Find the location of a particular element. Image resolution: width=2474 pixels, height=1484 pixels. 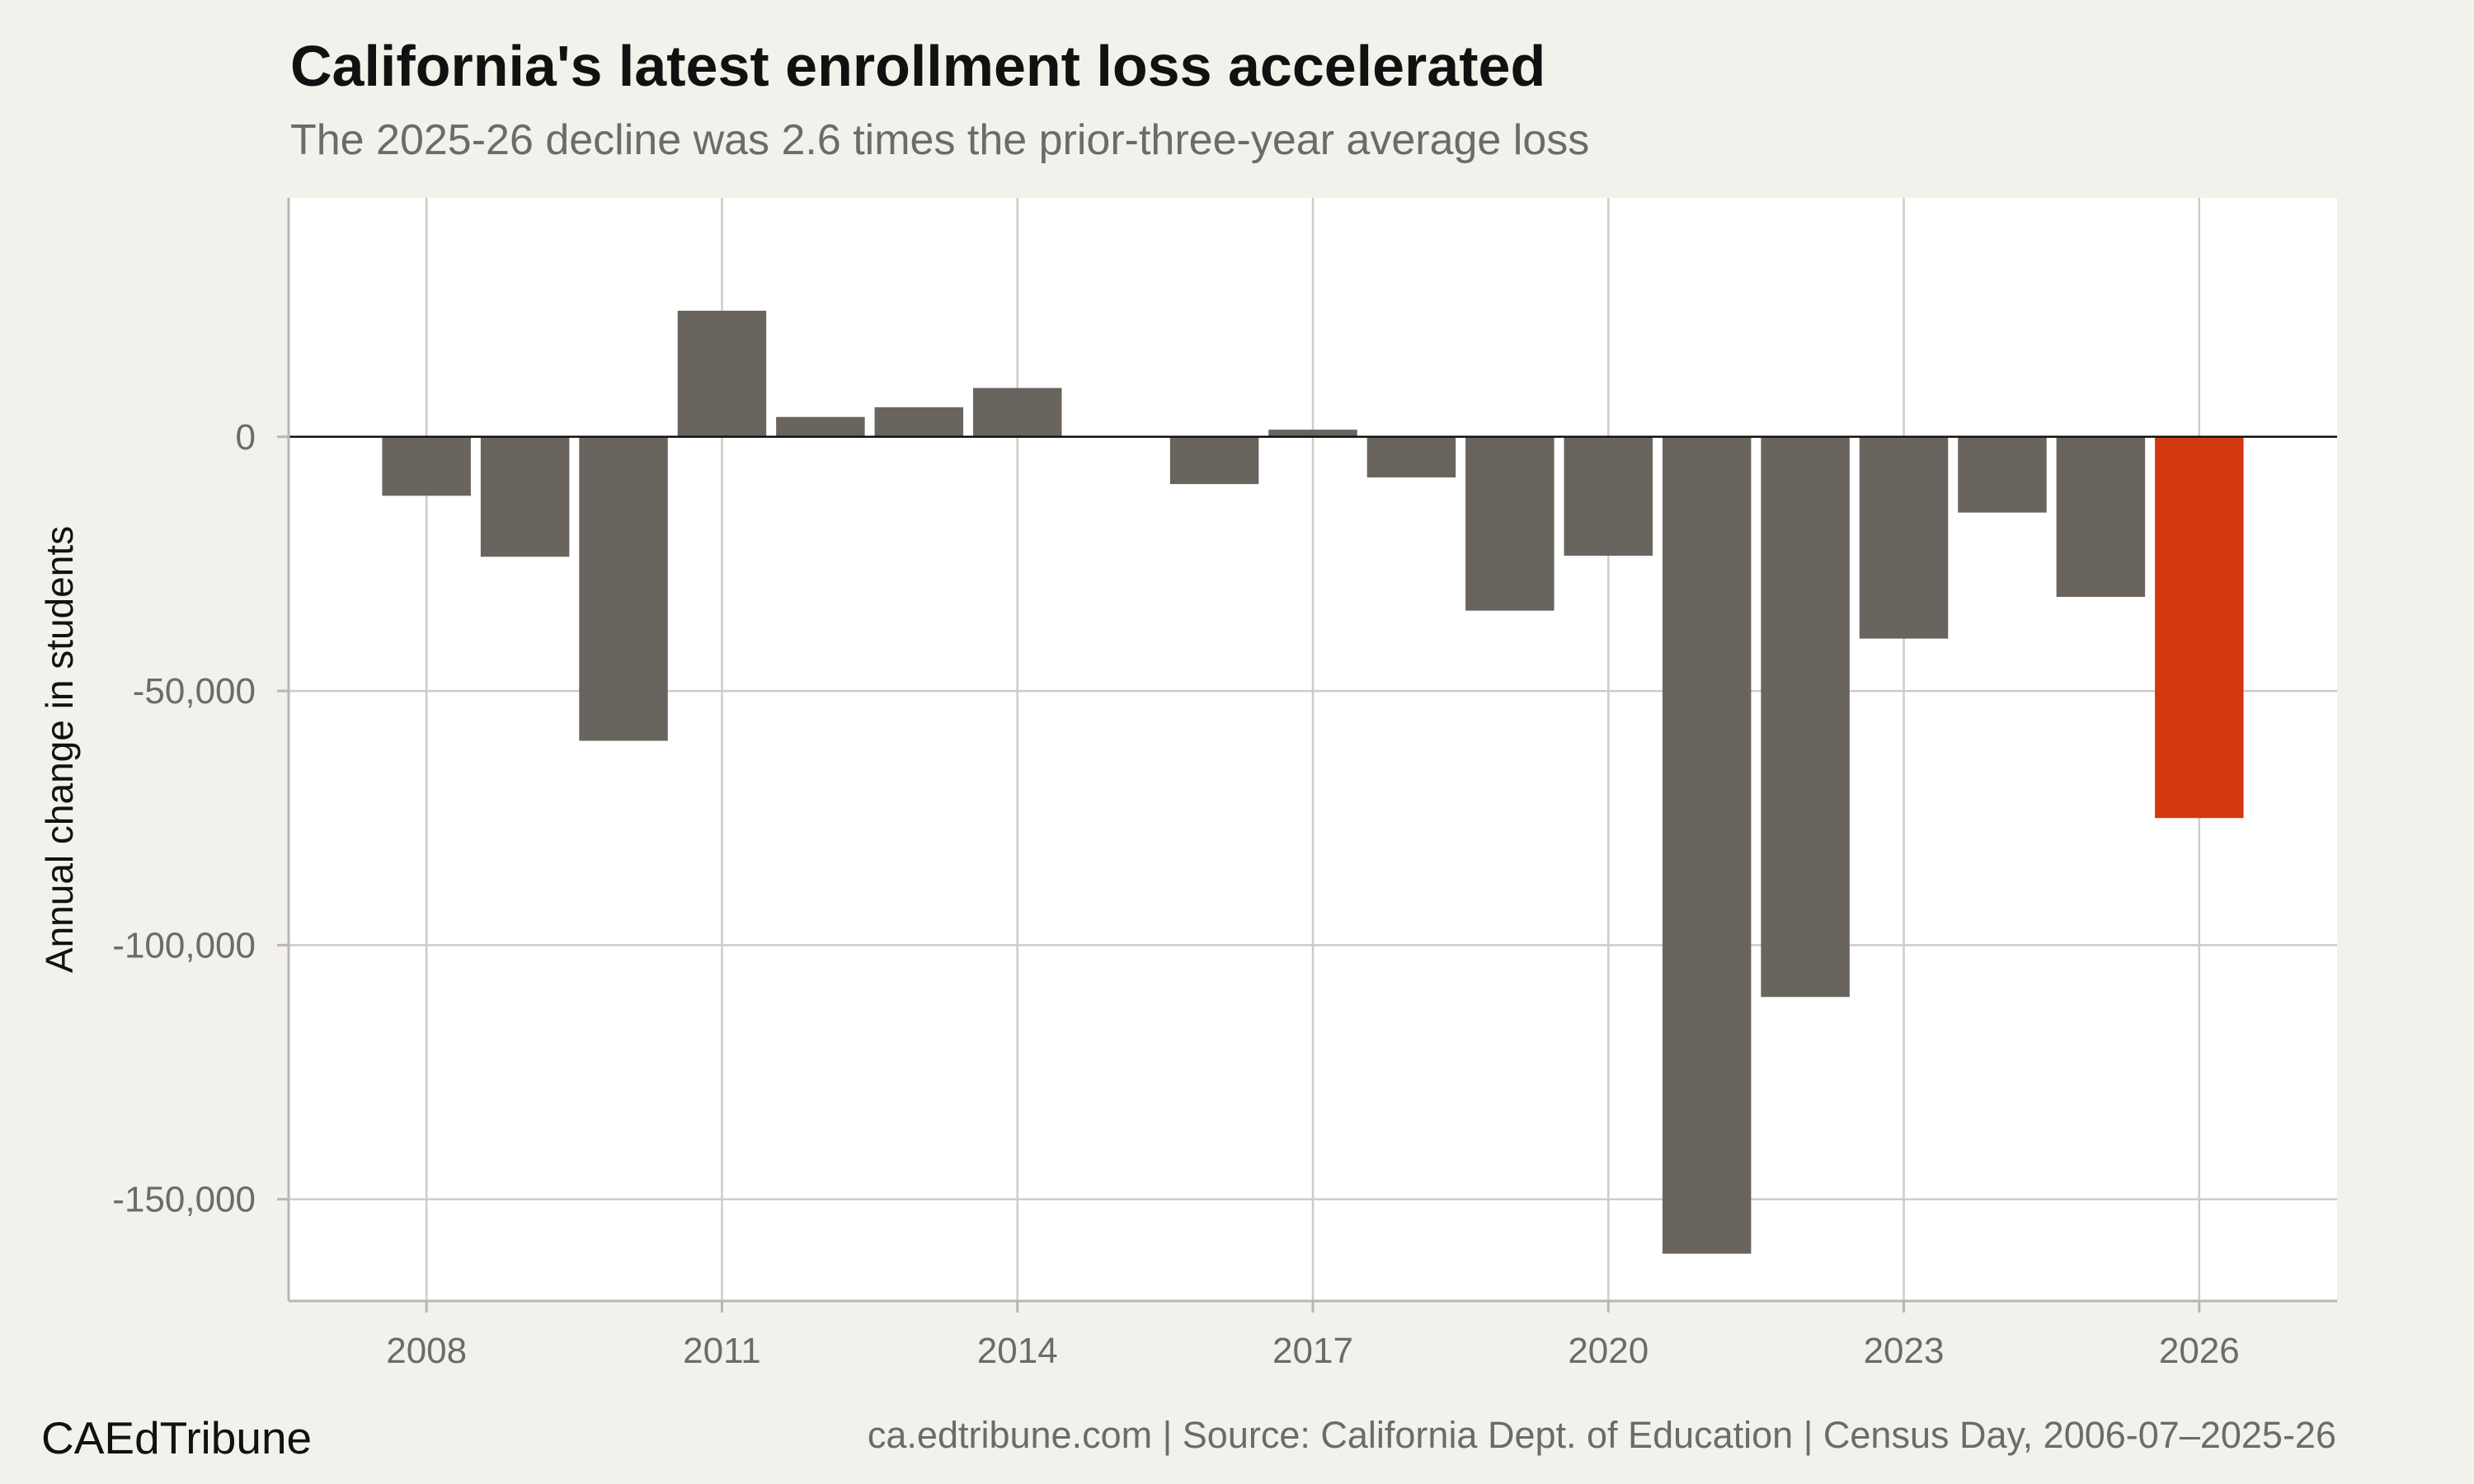

y-tick-label: 0 is located at coordinates (246, 437).